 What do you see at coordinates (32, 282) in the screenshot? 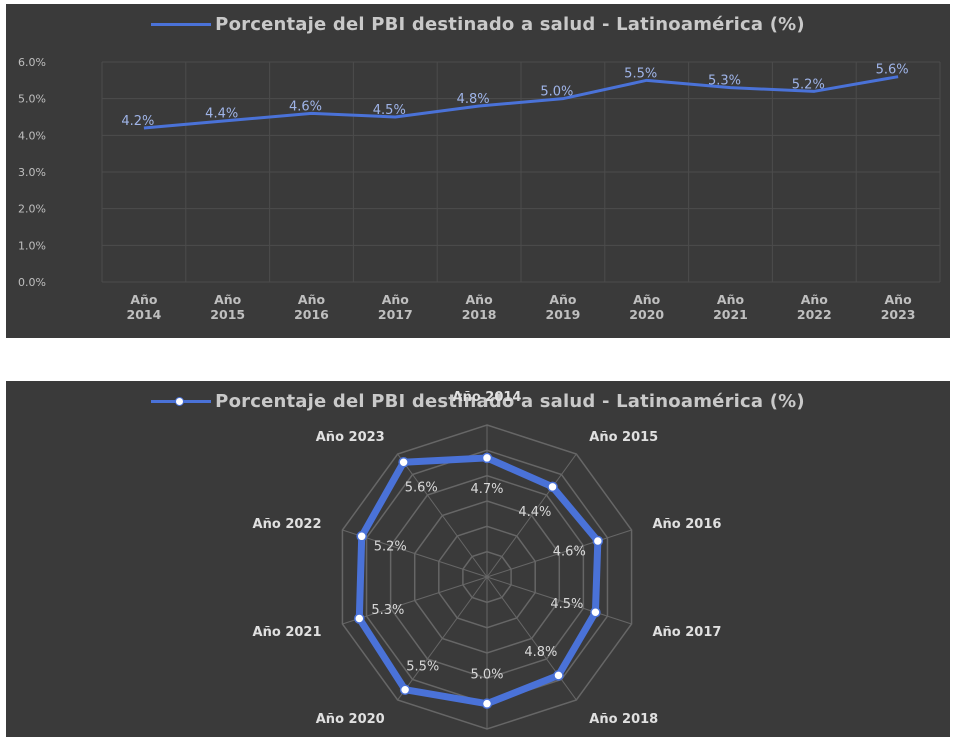
I see `y-tick-label: 0.0%` at bounding box center [32, 282].